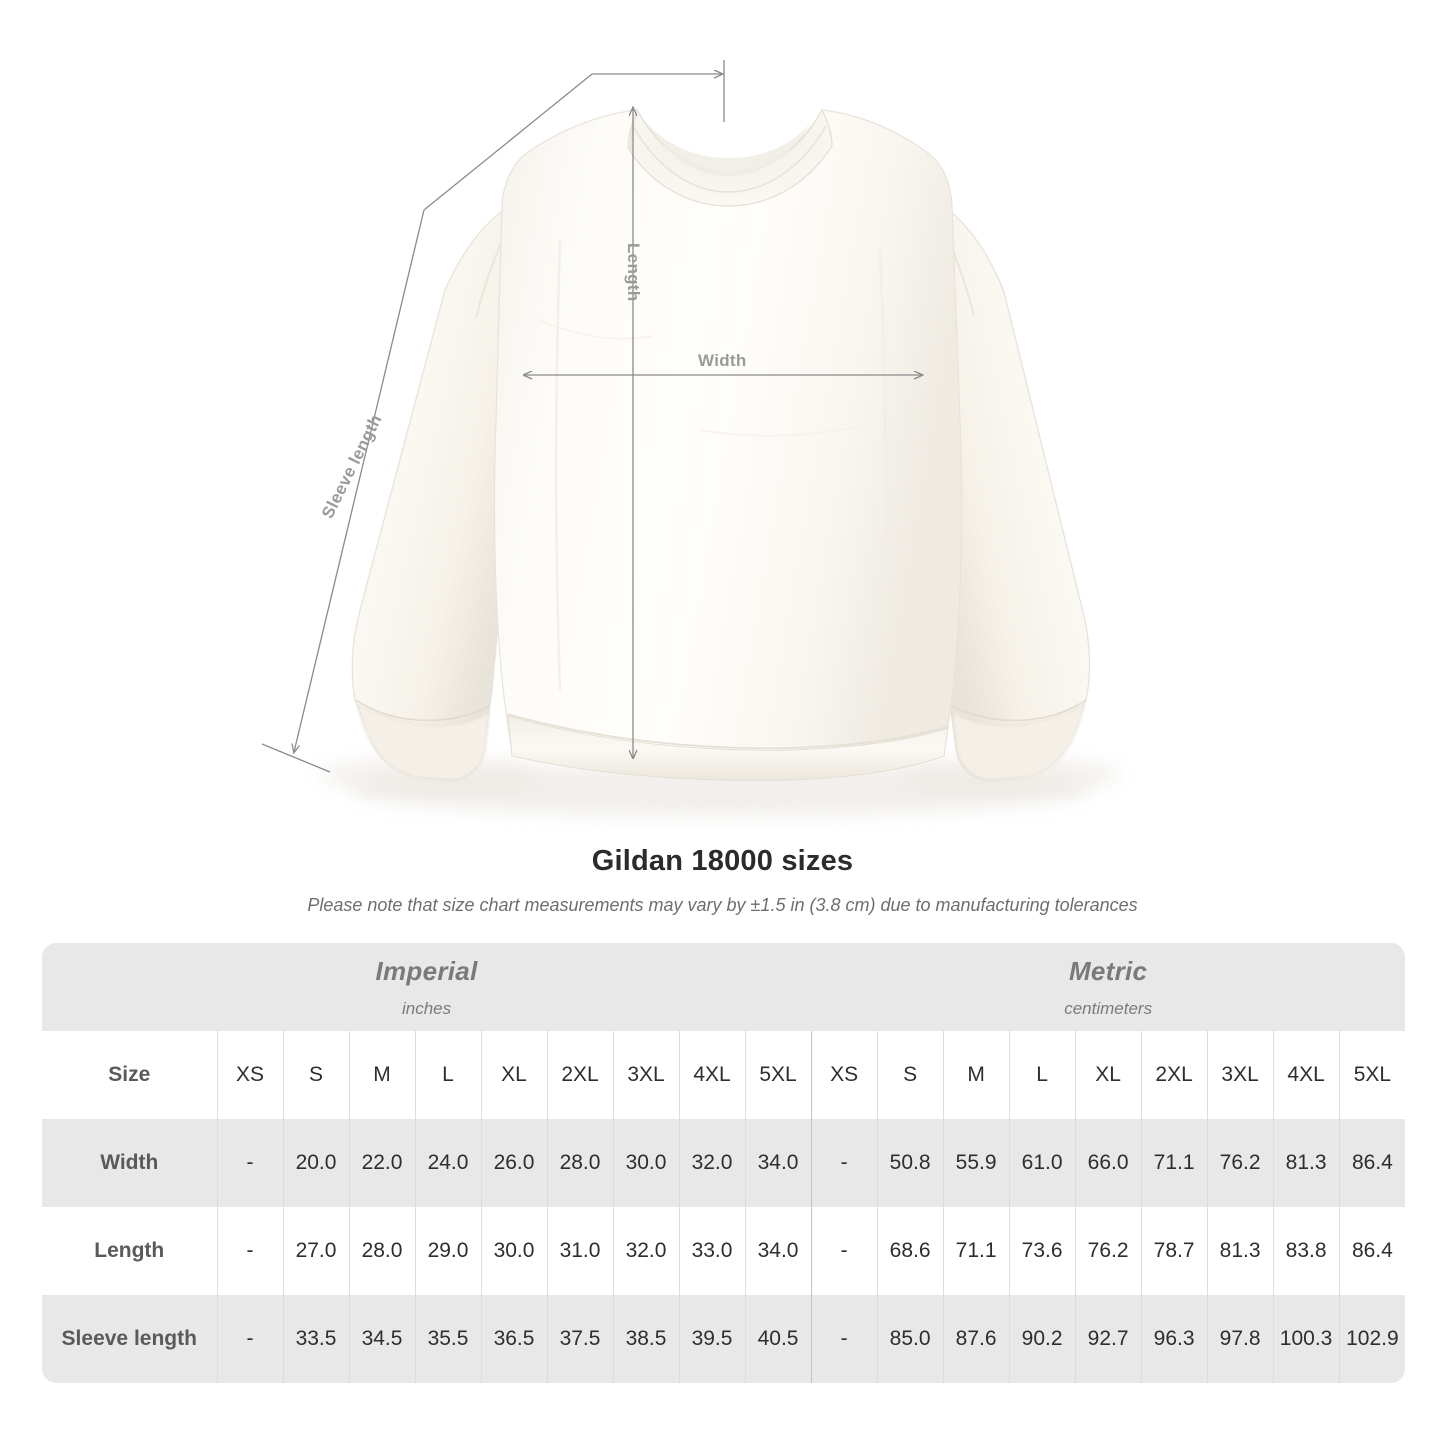 The width and height of the screenshot is (1445, 1445). What do you see at coordinates (1108, 970) in the screenshot?
I see `metric-unit-name: Metric` at bounding box center [1108, 970].